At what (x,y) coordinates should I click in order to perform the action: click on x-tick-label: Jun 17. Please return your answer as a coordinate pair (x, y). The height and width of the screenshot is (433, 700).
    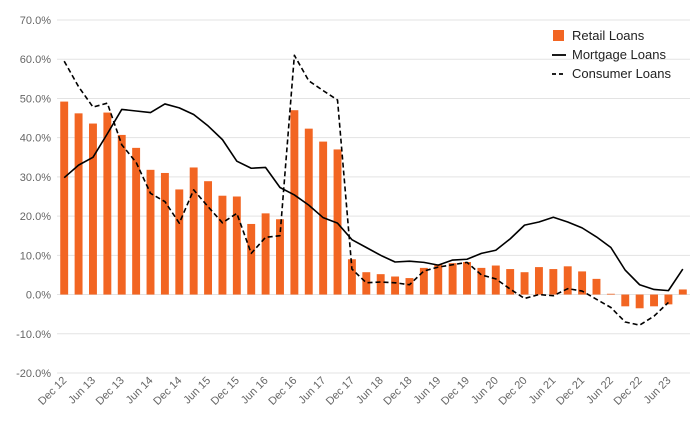
    Looking at the image, I should click on (312, 391).